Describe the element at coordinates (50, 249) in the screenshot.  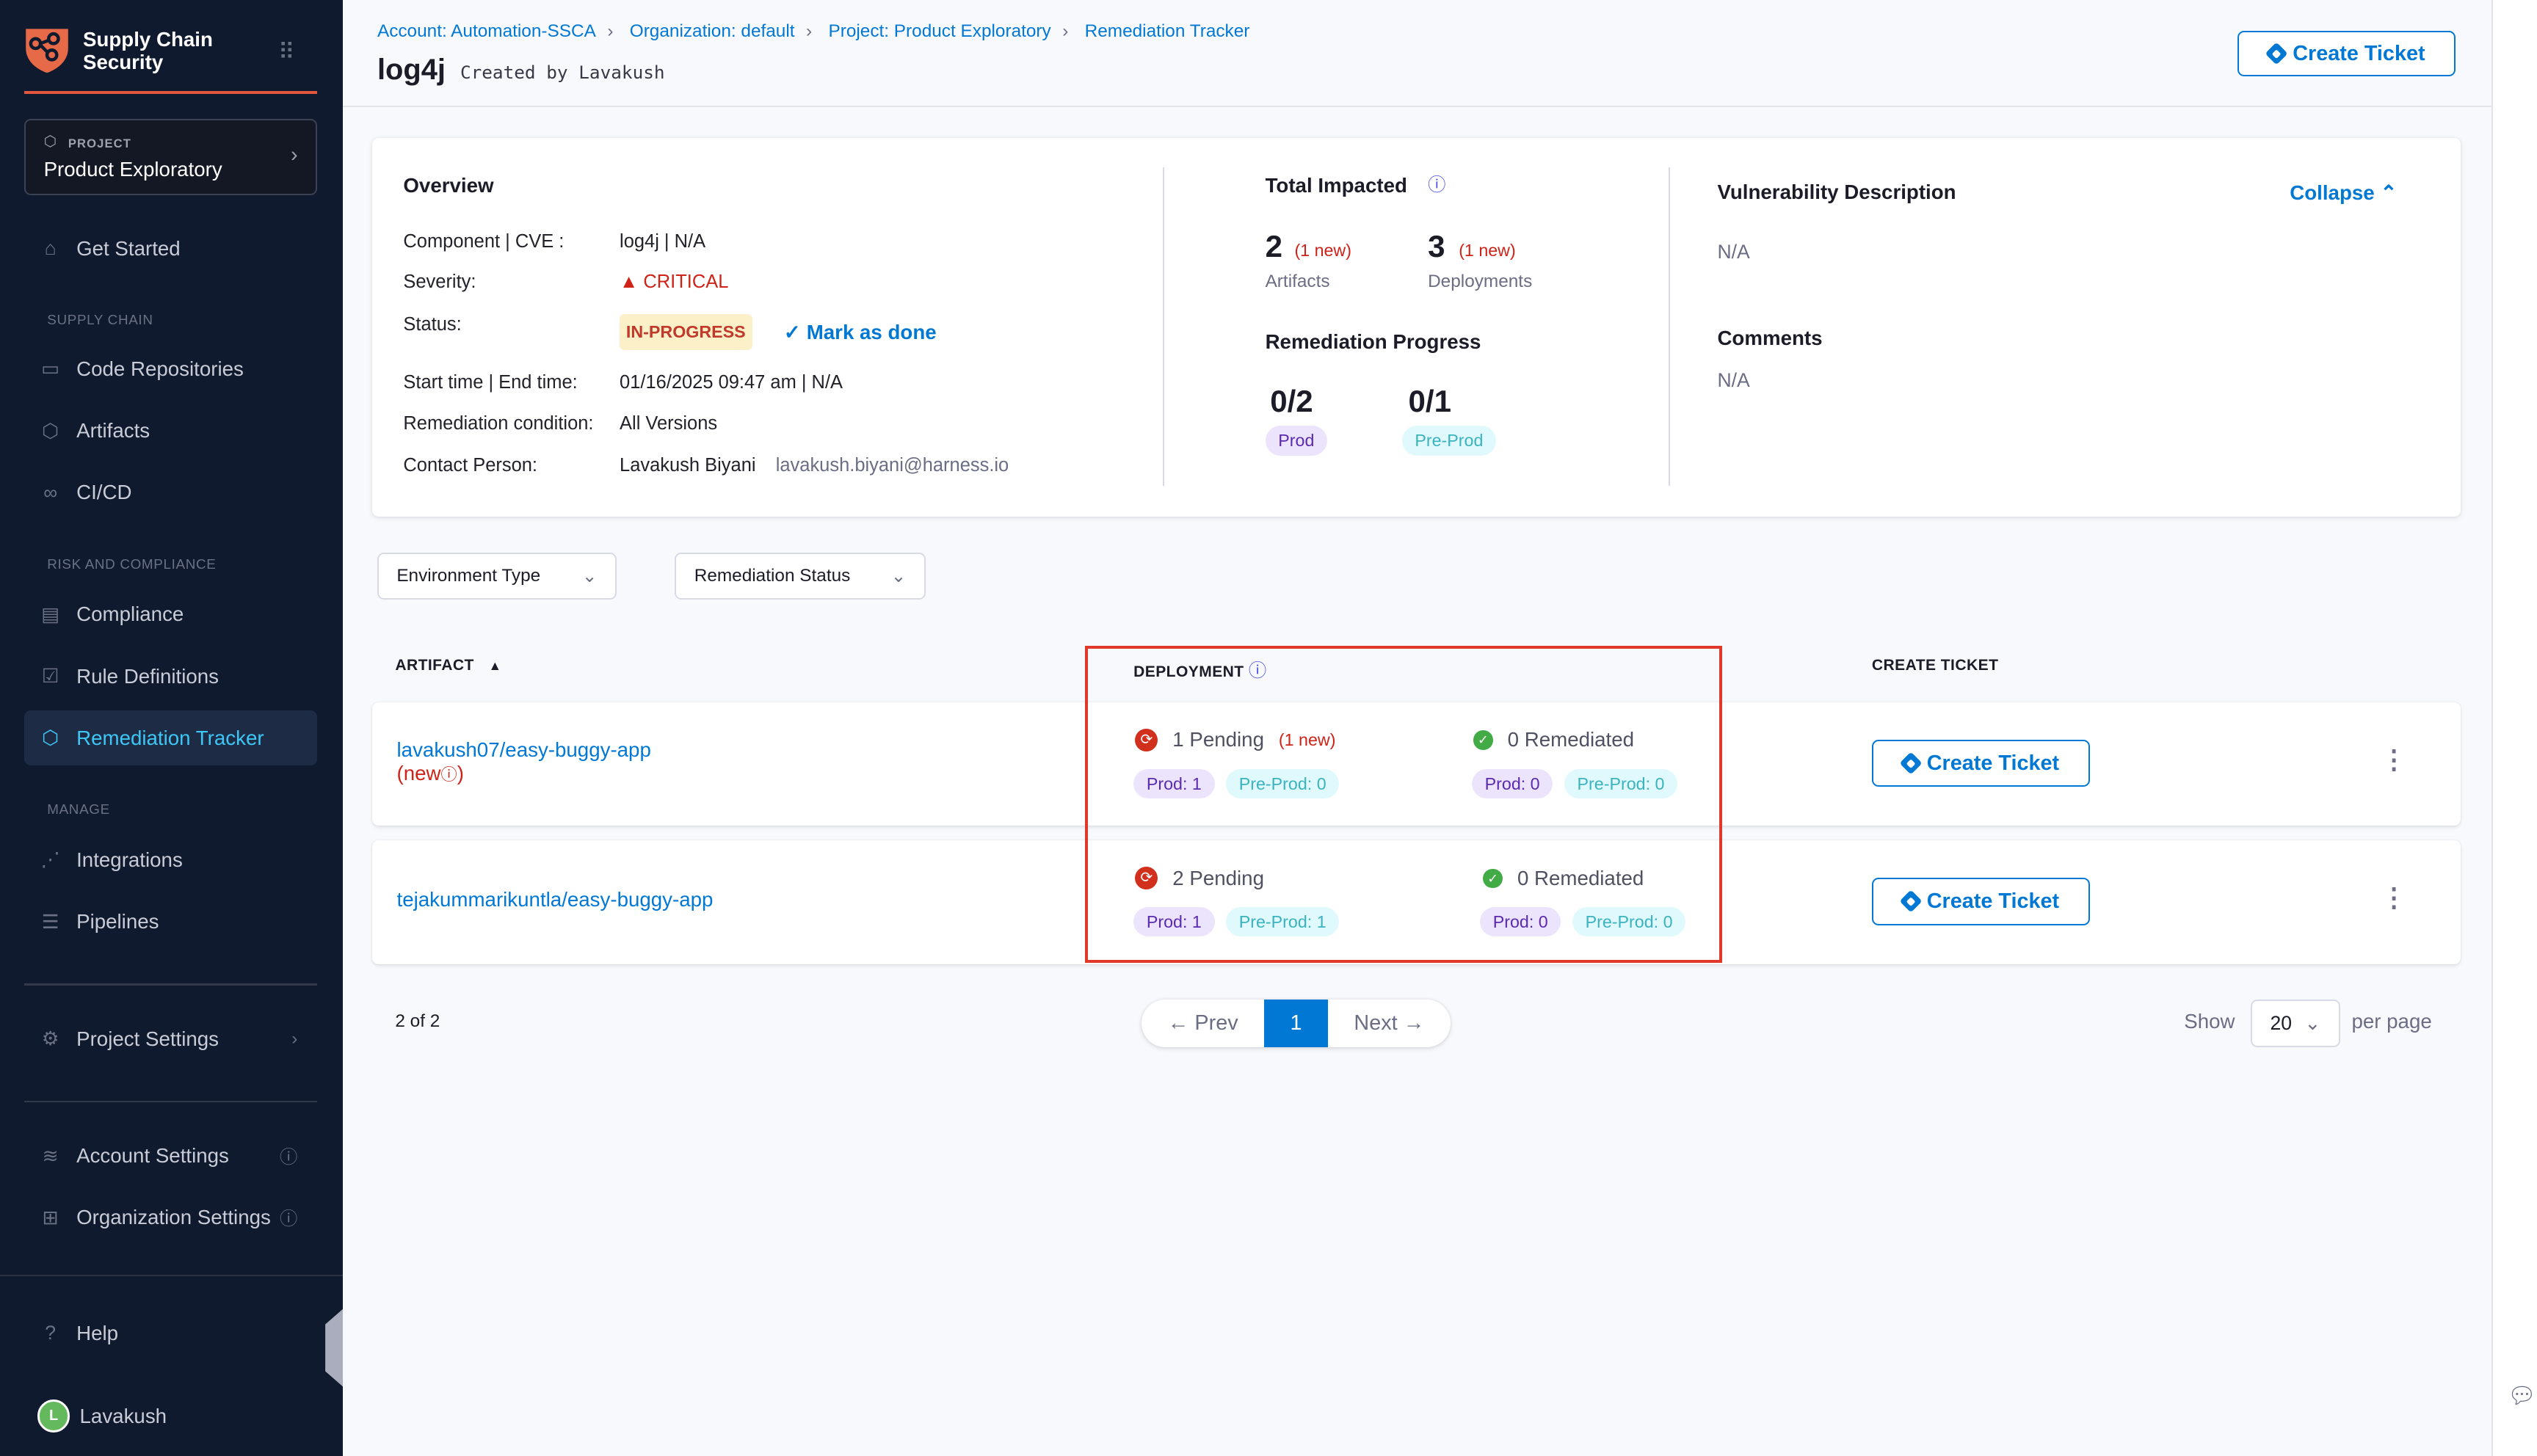
I see `home-icon: ⌂` at that location.